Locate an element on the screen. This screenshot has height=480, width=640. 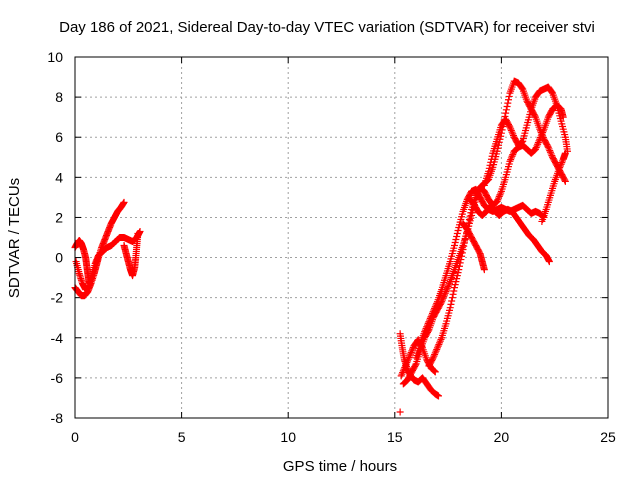
y-tick-label: -2 is located at coordinates (57, 298).